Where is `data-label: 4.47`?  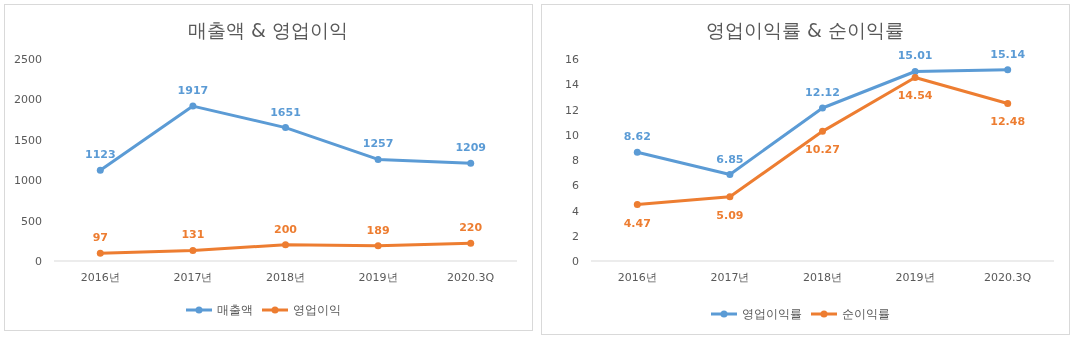 data-label: 4.47 is located at coordinates (637, 223).